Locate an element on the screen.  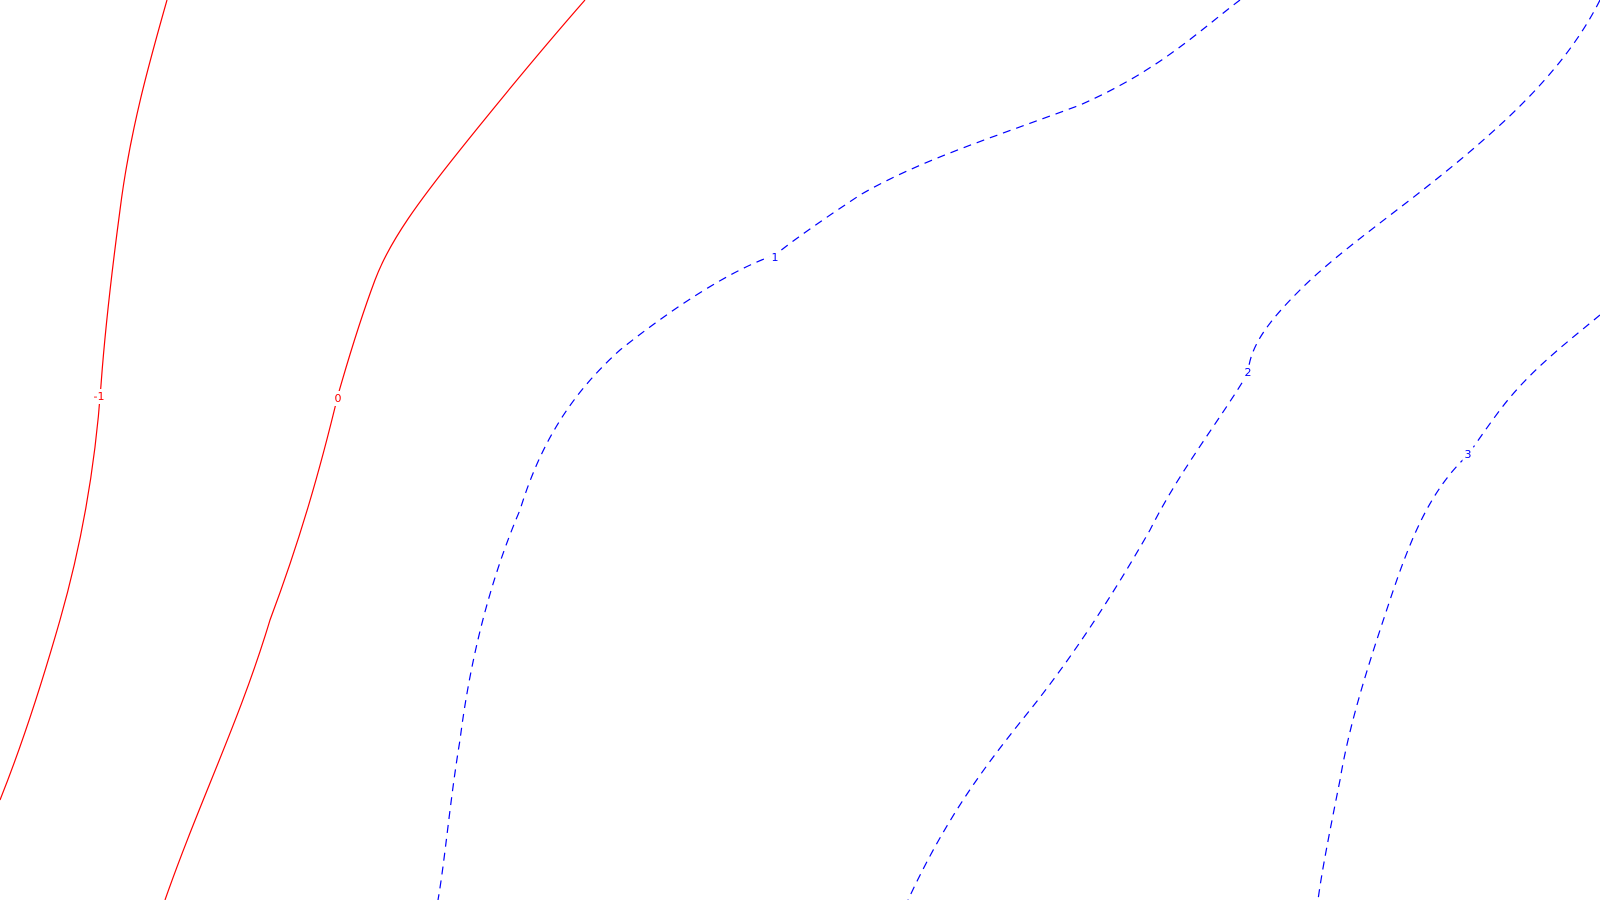
contour-label-level-2: 2 is located at coordinates (1248, 372).